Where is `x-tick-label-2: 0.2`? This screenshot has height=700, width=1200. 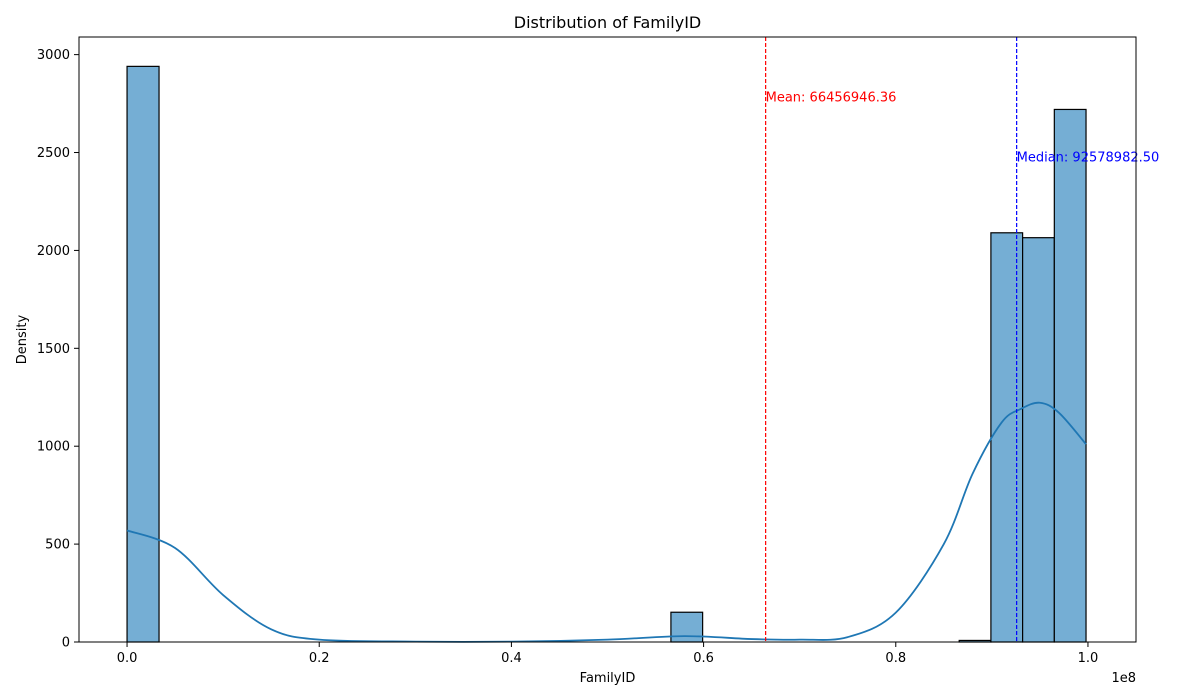 x-tick-label-2: 0.2 is located at coordinates (319, 658).